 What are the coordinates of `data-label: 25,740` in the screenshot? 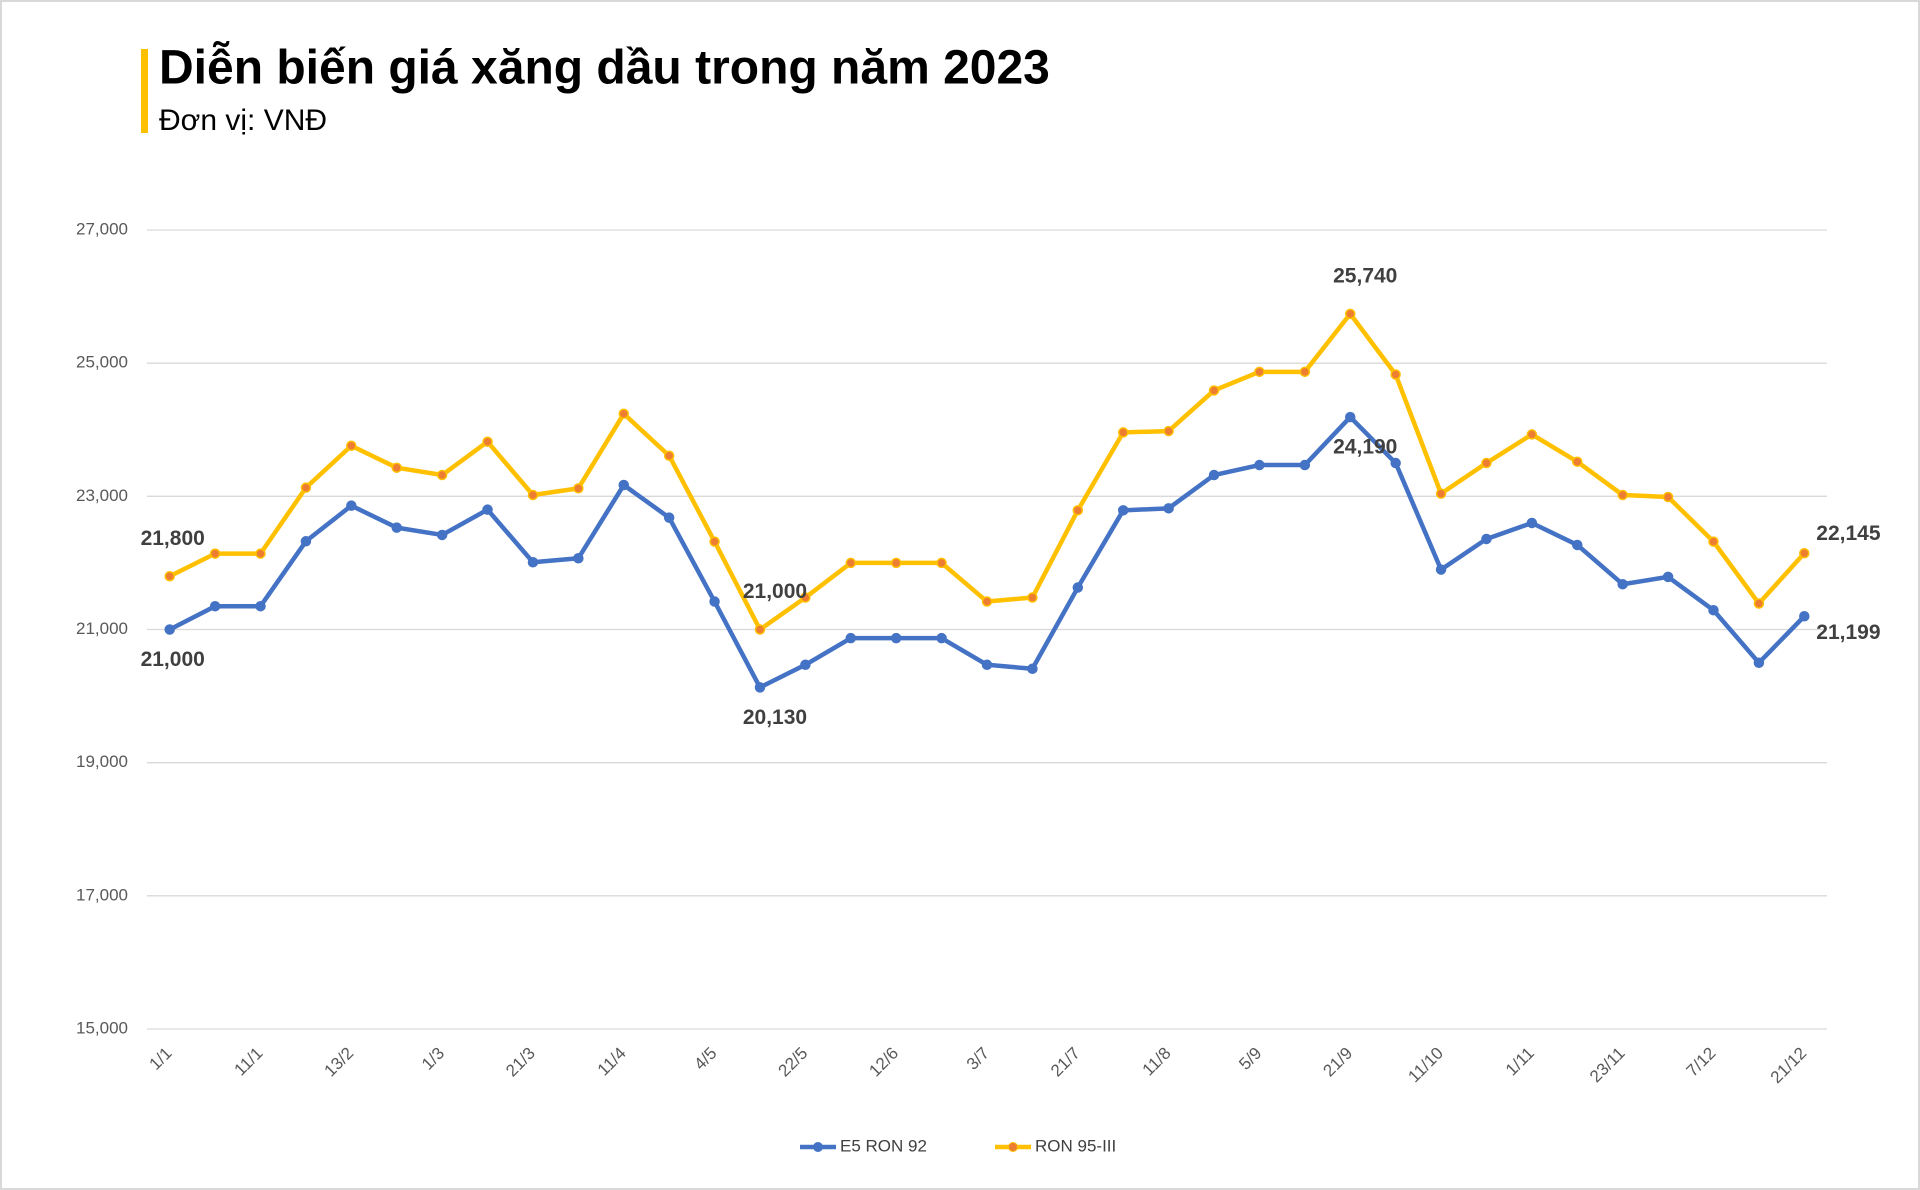 It's located at (1365, 275).